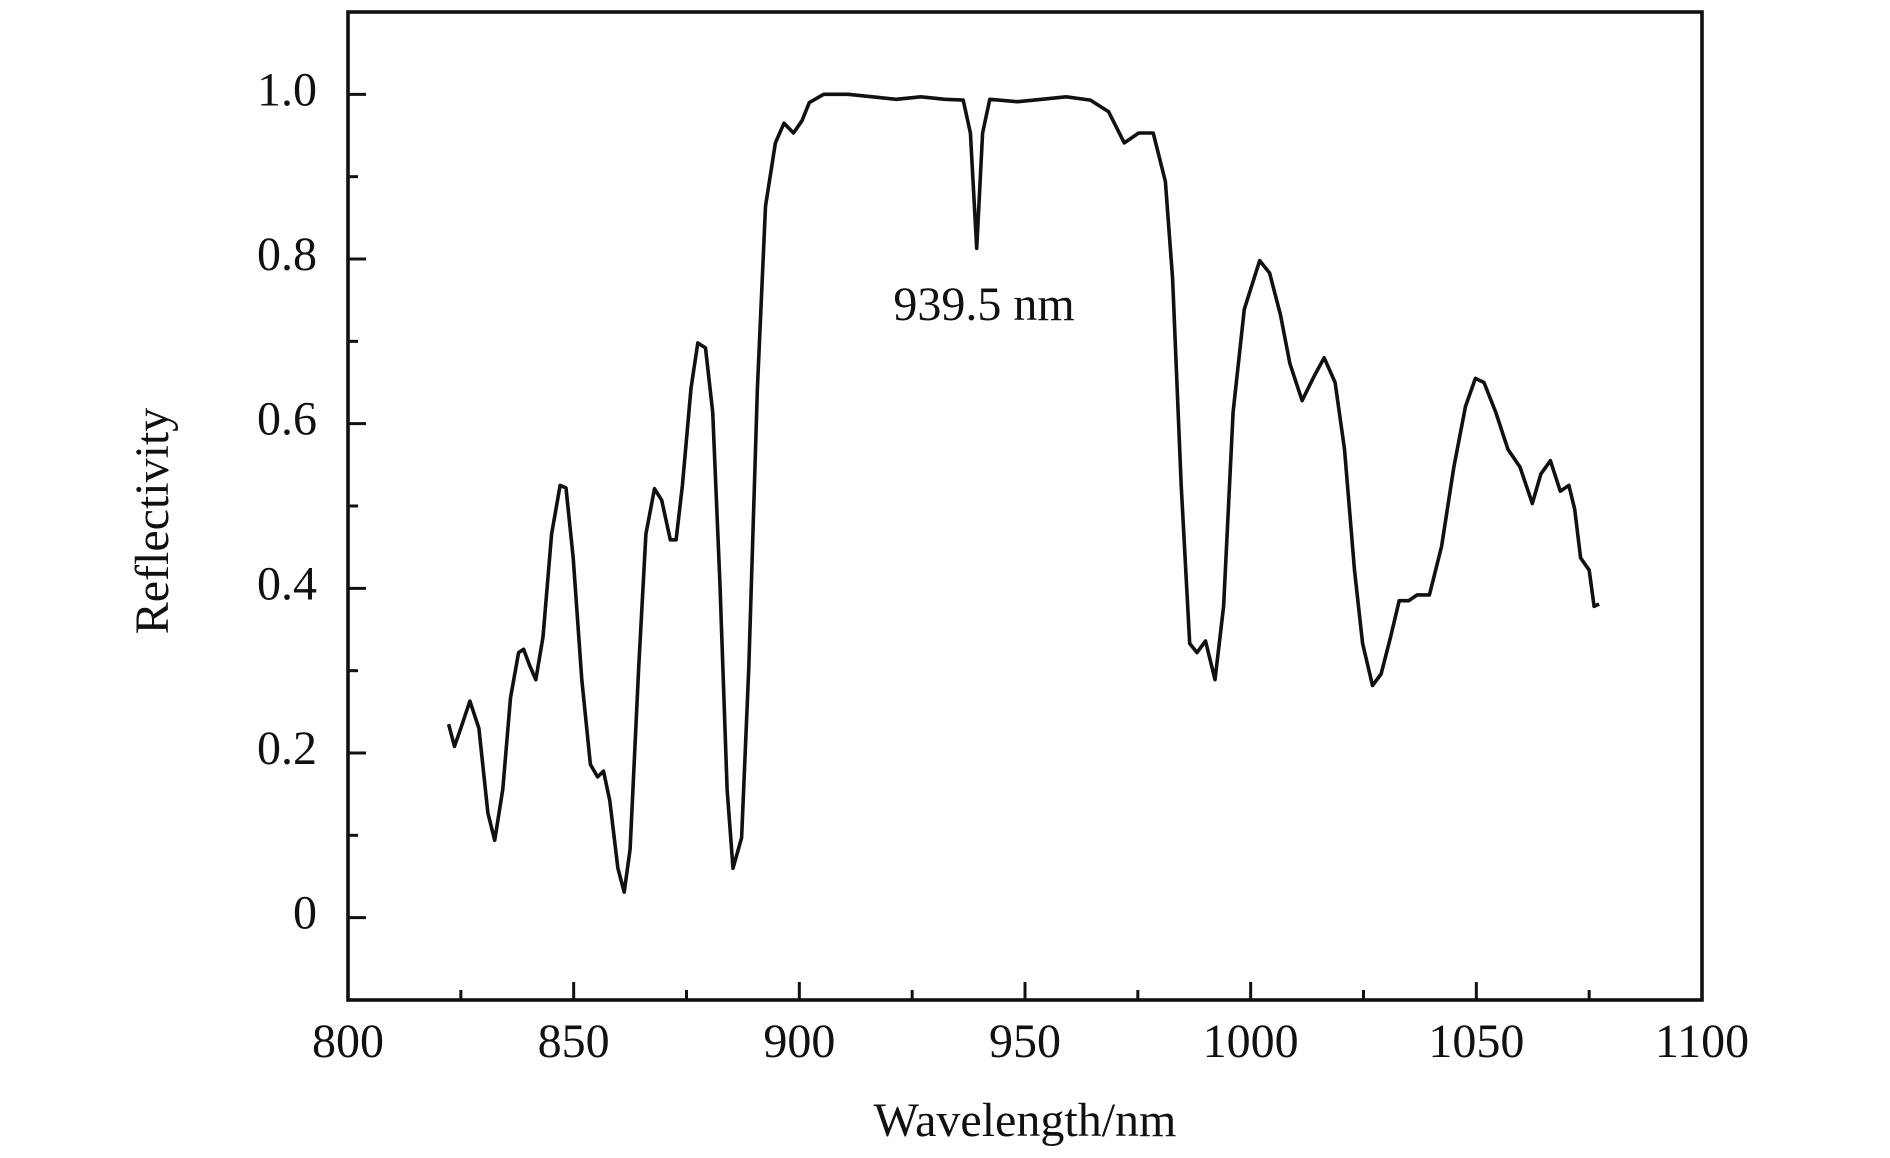  I want to click on y-axis-title: Reflectivity, so click(152, 521).